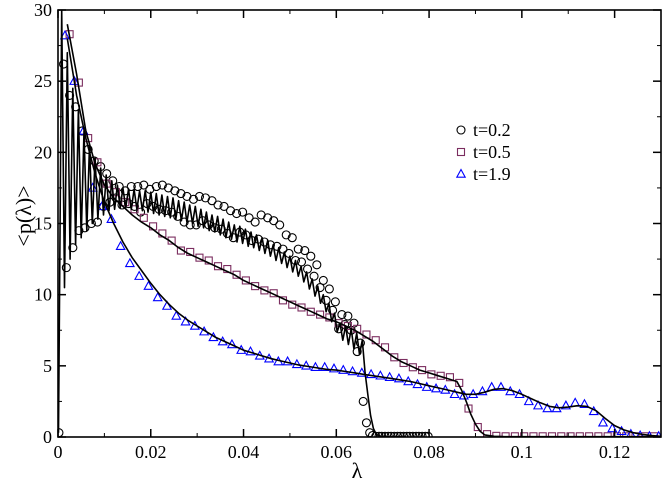  Describe the element at coordinates (492, 152) in the screenshot. I see `legend-label: t=0.5` at that location.